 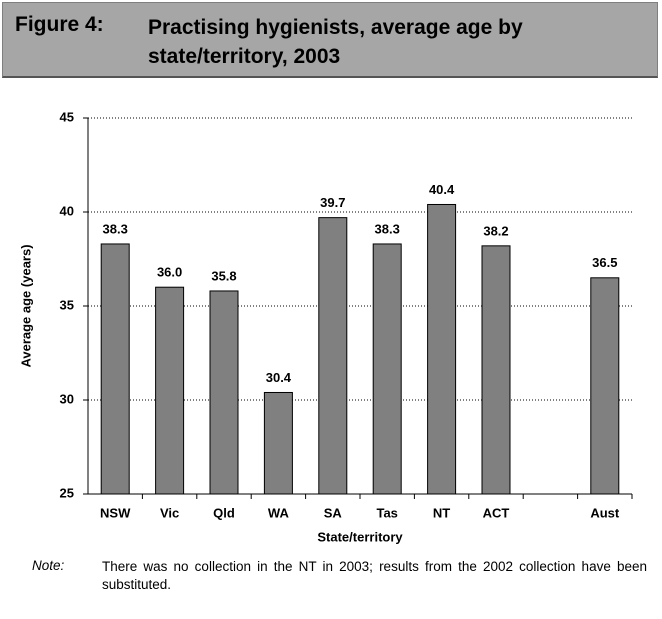 What do you see at coordinates (604, 262) in the screenshot?
I see `data-label: 36.5` at bounding box center [604, 262].